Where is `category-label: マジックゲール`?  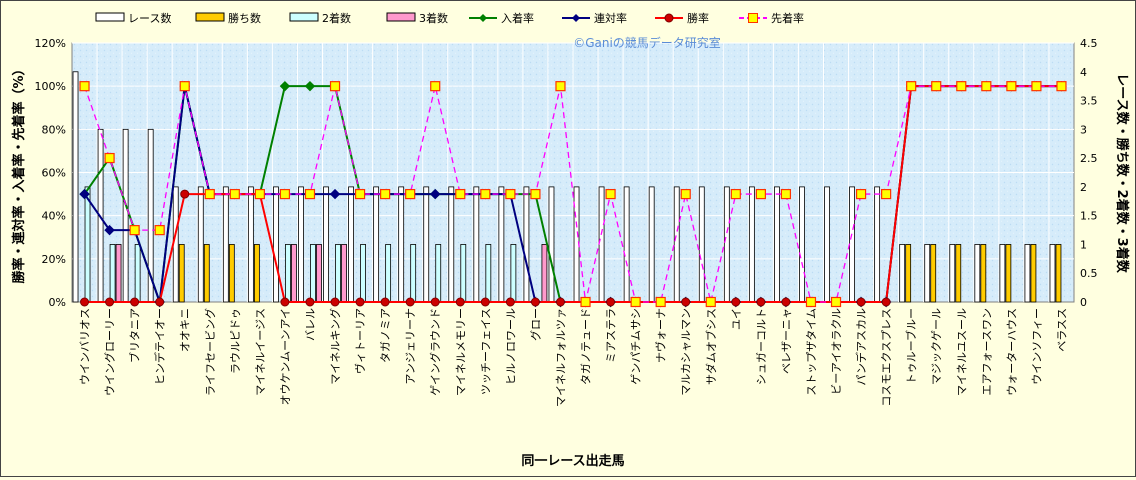
category-label: マジックゲール is located at coordinates (936, 346).